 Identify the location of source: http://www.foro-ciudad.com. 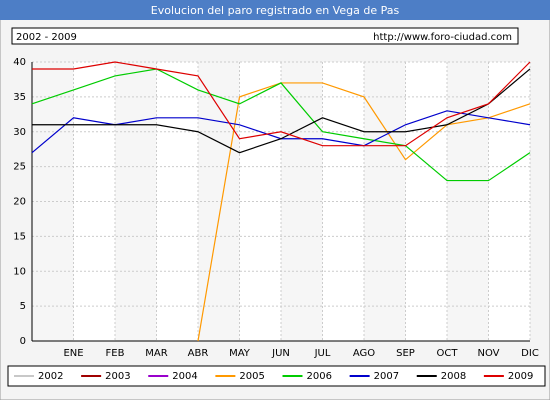
(442, 37).